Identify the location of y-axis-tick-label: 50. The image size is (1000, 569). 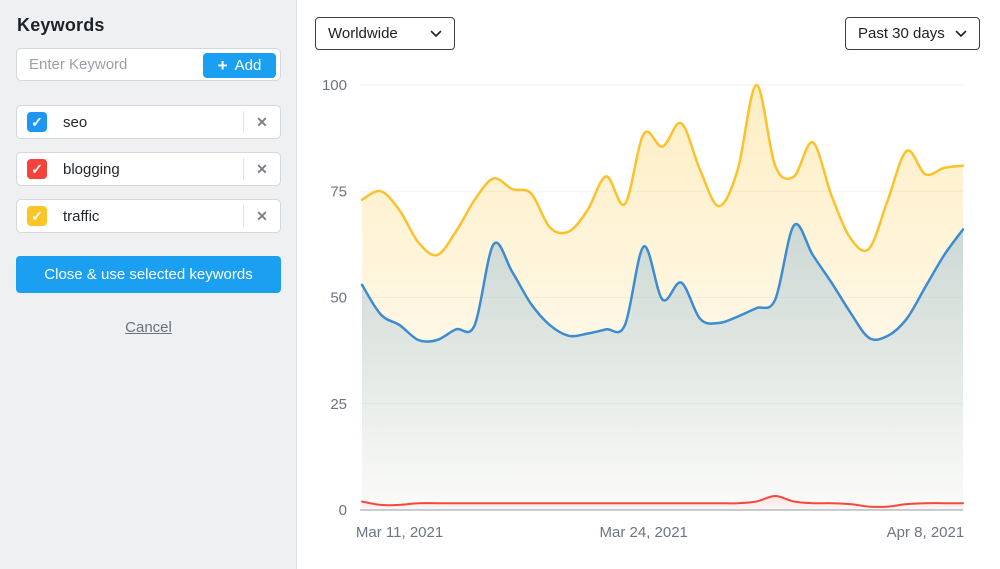
(338, 298).